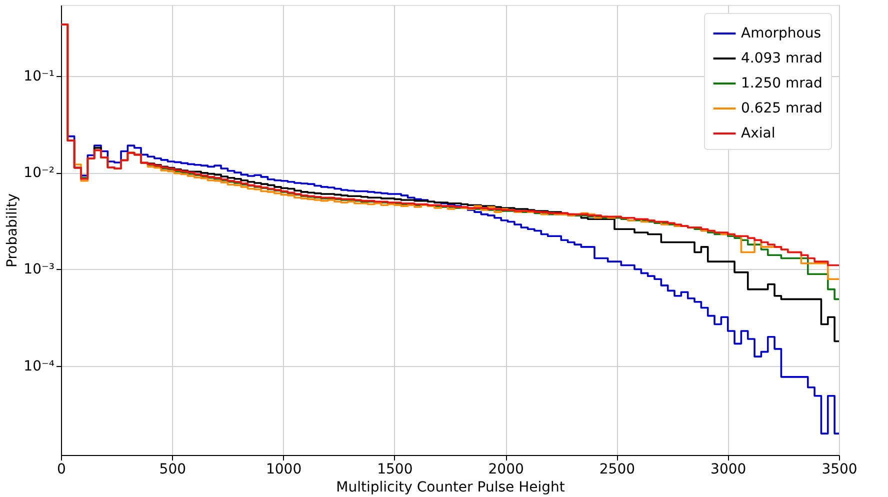 The width and height of the screenshot is (888, 497). I want to click on x-tick-label: 3000, so click(728, 470).